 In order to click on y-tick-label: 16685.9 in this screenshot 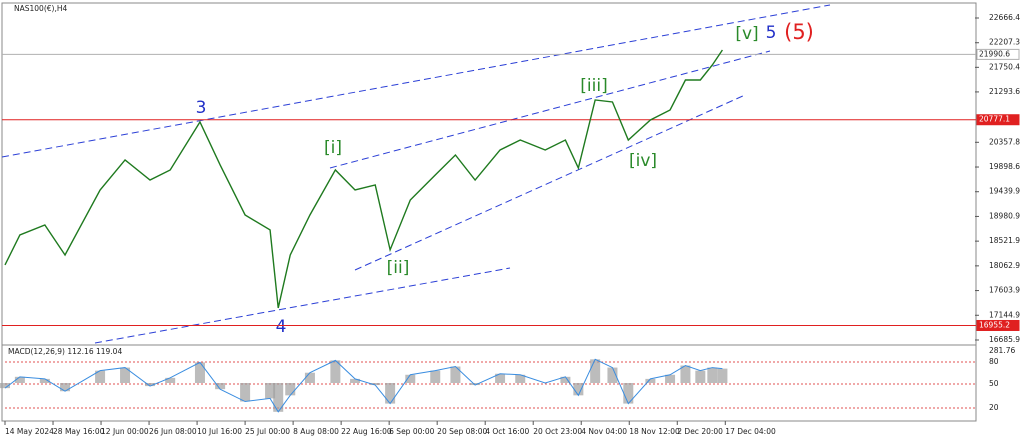, I will do `click(1004, 339)`.